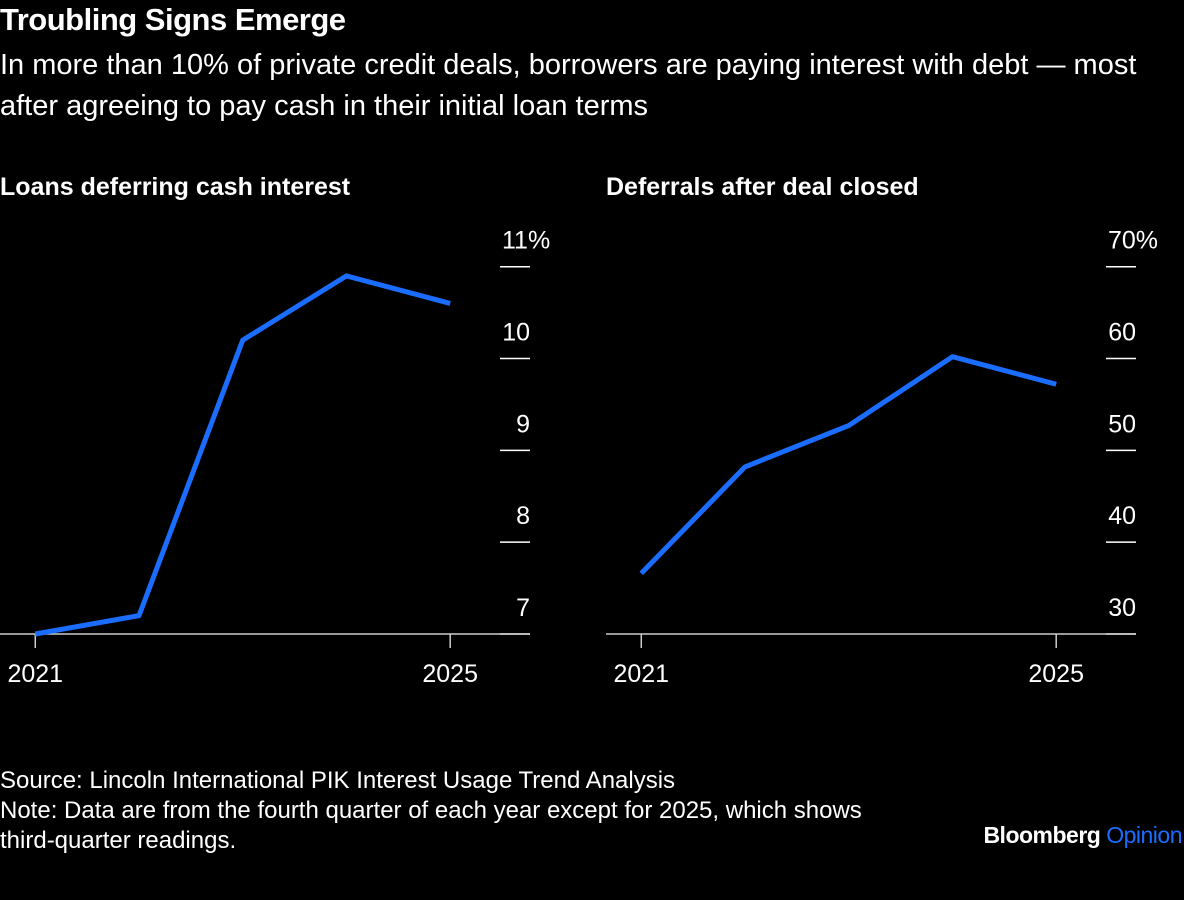  Describe the element at coordinates (175, 187) in the screenshot. I see `chart-title: Loans deferring cash interest` at that location.